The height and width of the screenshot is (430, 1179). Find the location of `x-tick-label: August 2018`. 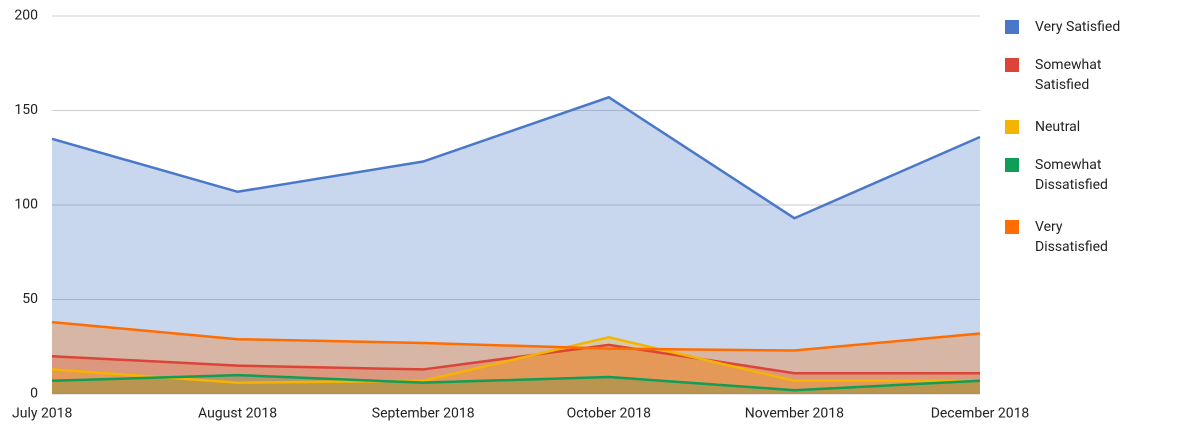

x-tick-label: August 2018 is located at coordinates (237, 414).